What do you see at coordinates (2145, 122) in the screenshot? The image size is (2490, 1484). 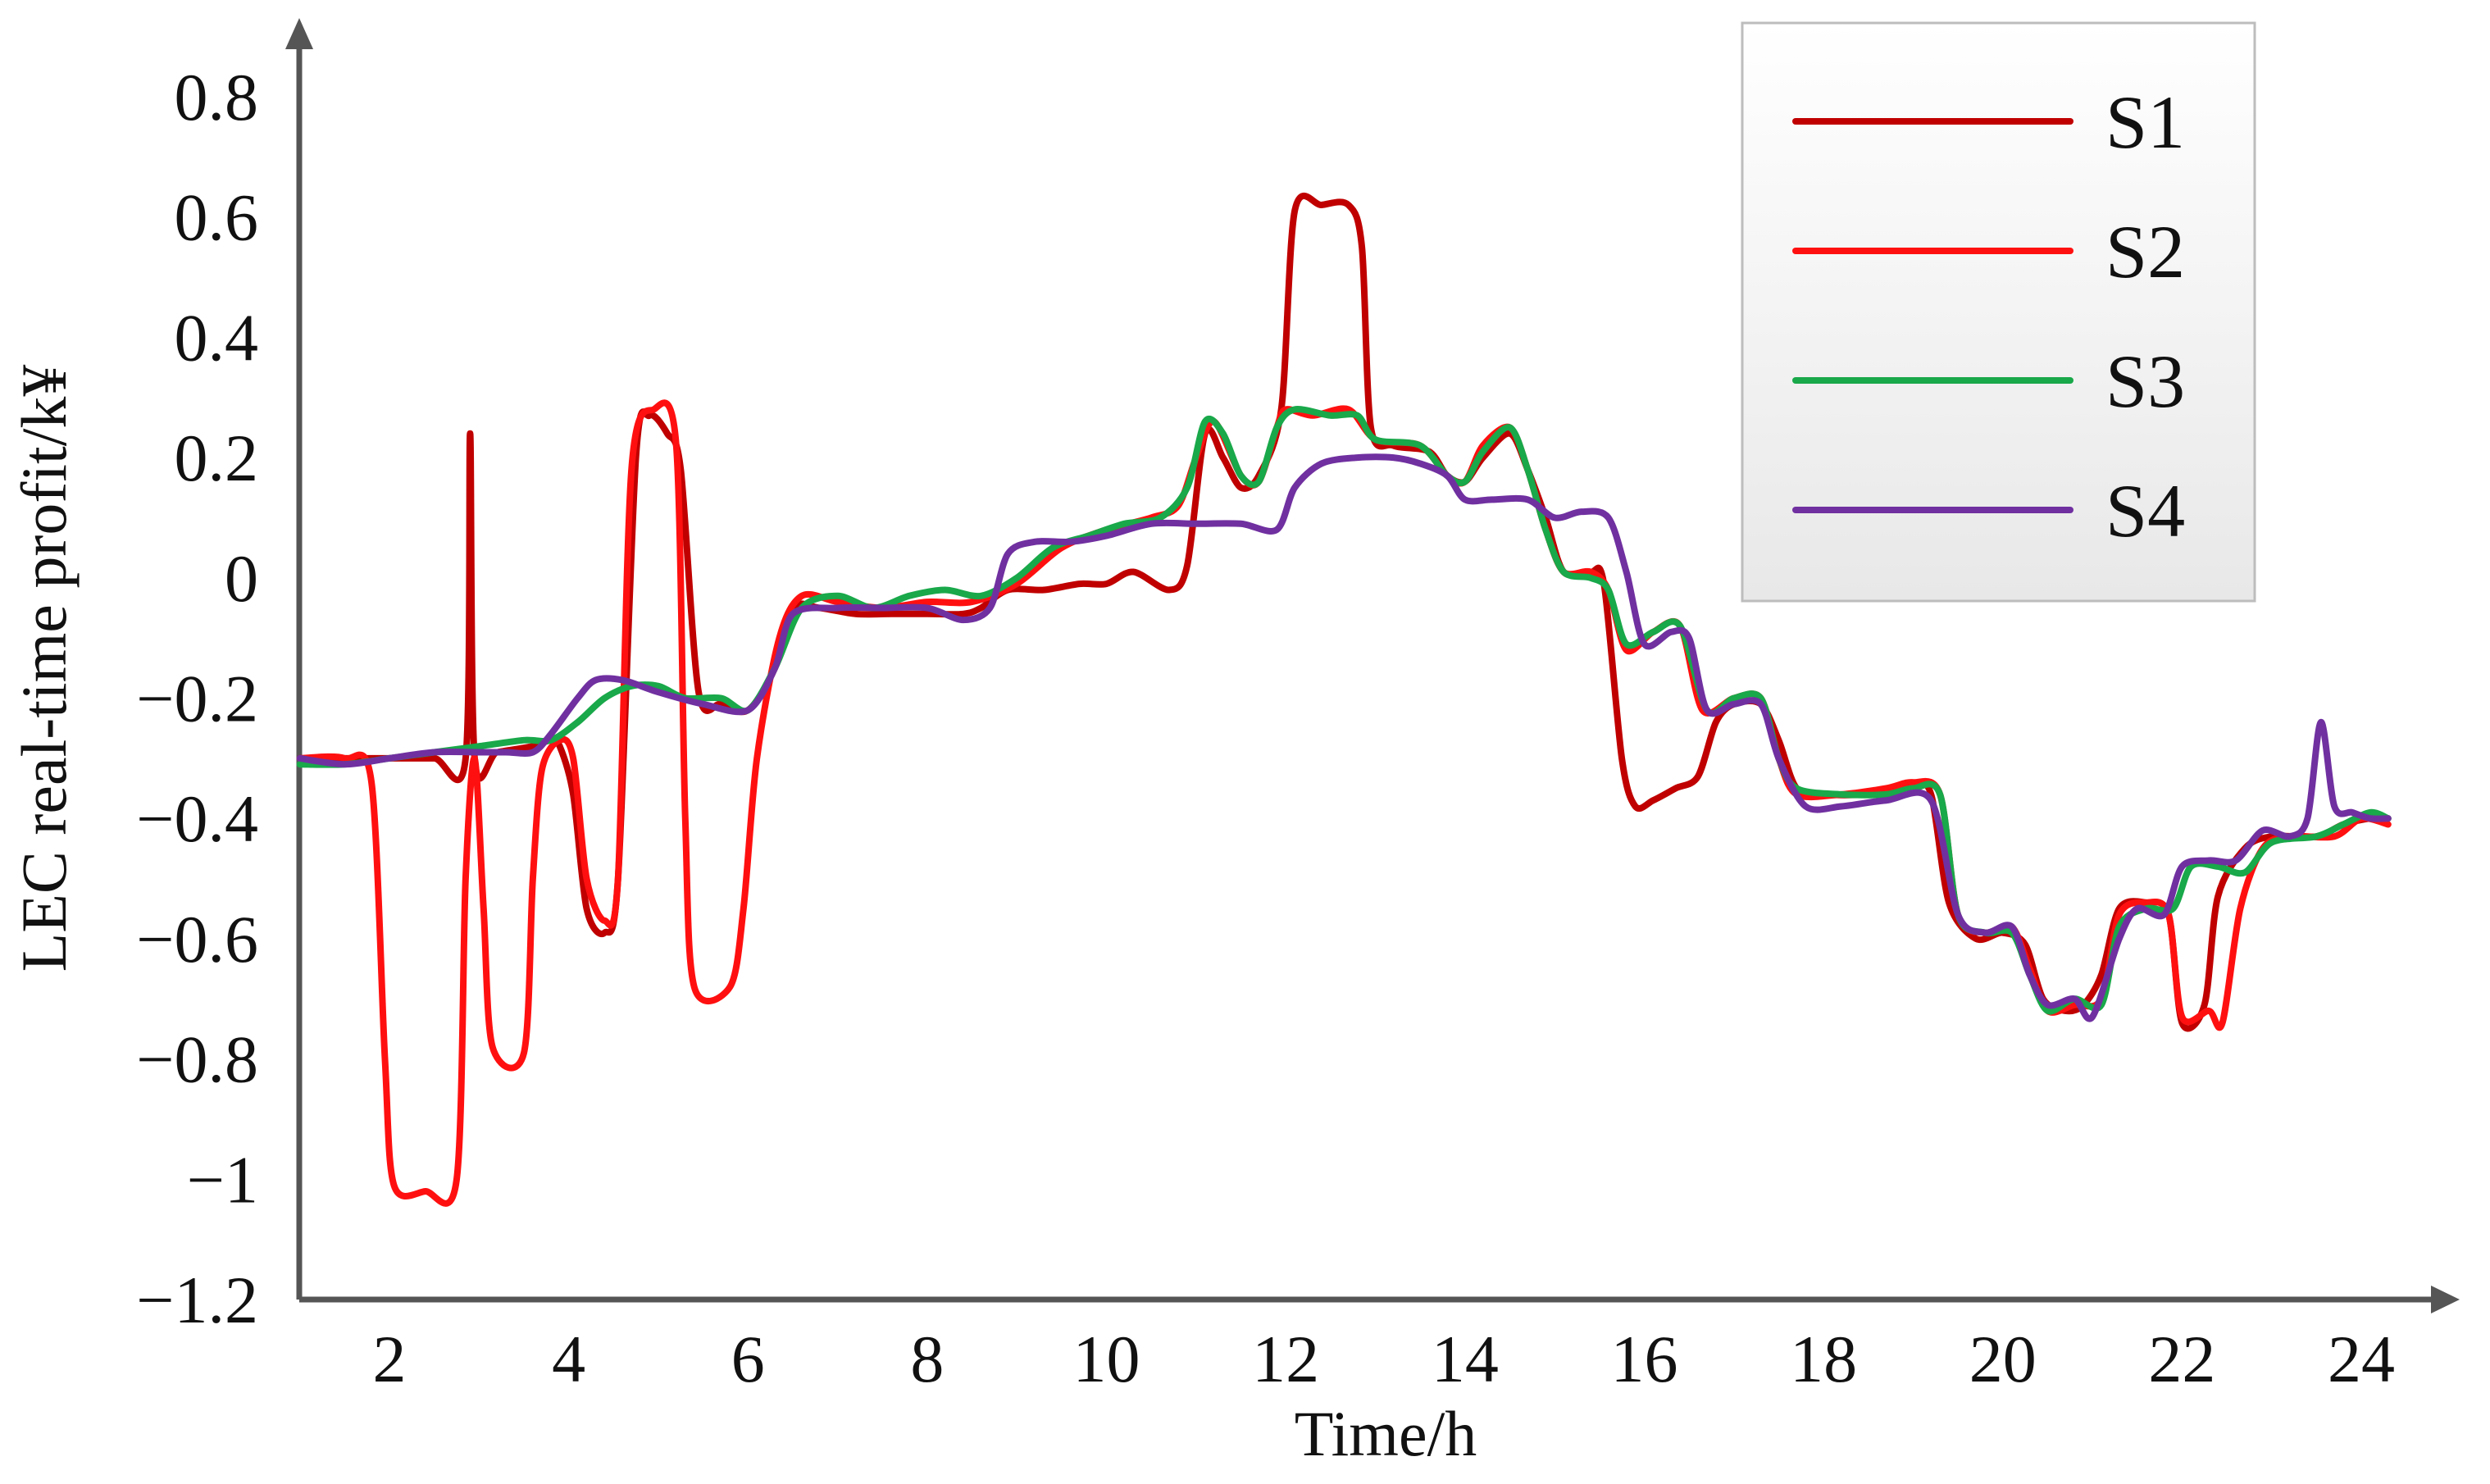 I see `legend-label-s1: S1` at bounding box center [2145, 122].